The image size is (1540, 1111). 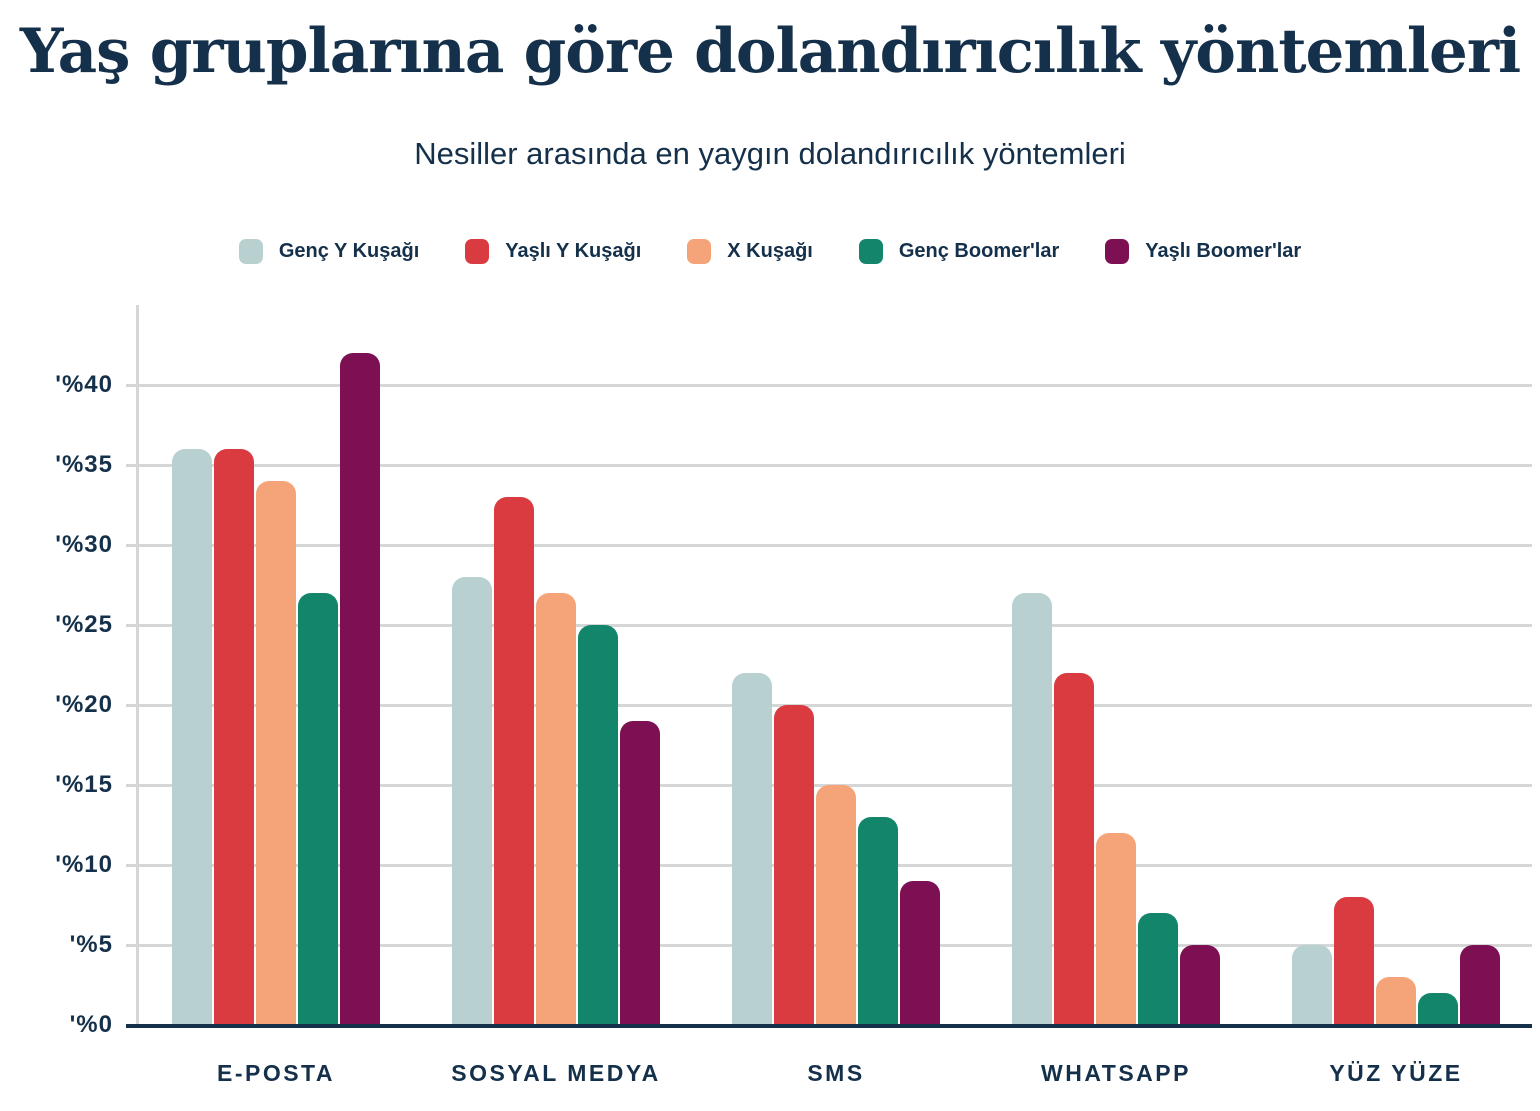 I want to click on legend-item-4: Yaşlı Boomer'lar, so click(x=1203, y=251).